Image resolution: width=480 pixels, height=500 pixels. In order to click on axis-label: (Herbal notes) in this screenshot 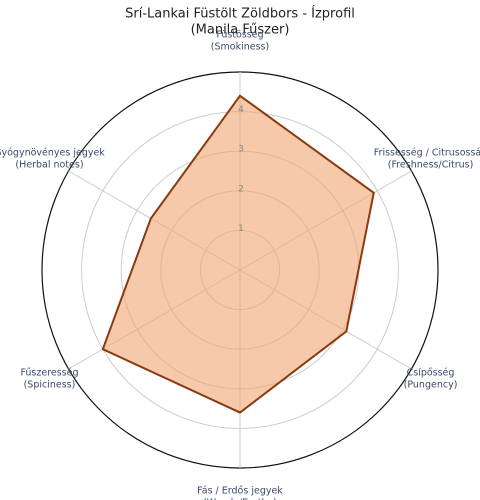, I will do `click(49, 165)`.